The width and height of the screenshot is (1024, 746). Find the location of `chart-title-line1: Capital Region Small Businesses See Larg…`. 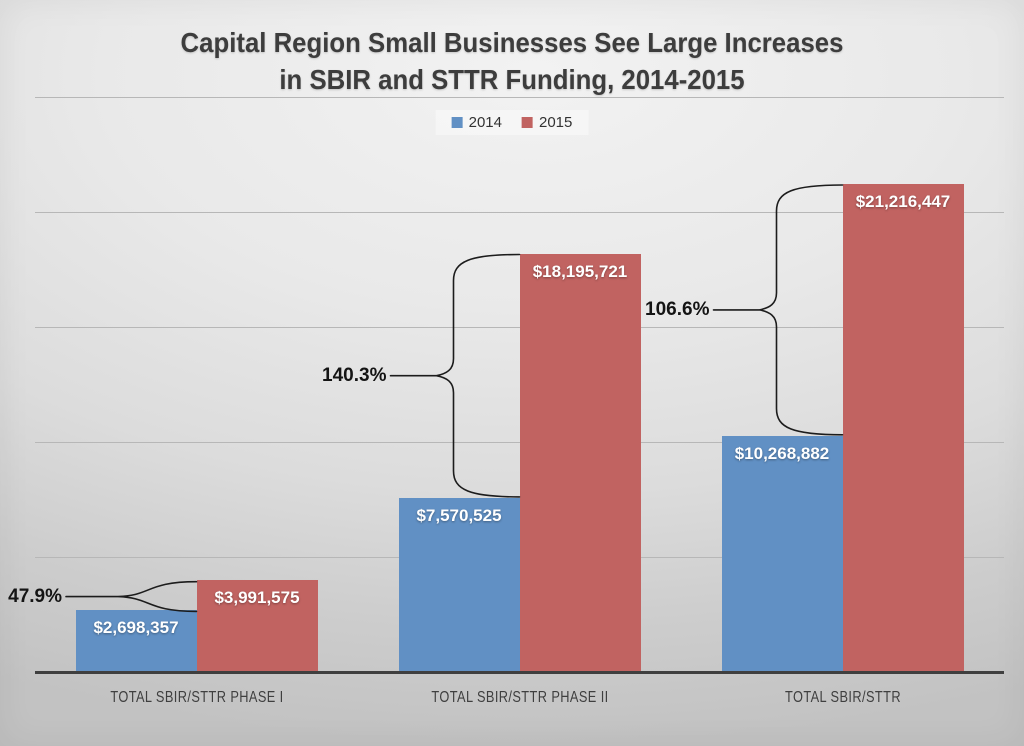

chart-title-line1: Capital Region Small Businesses See Larg… is located at coordinates (512, 42).